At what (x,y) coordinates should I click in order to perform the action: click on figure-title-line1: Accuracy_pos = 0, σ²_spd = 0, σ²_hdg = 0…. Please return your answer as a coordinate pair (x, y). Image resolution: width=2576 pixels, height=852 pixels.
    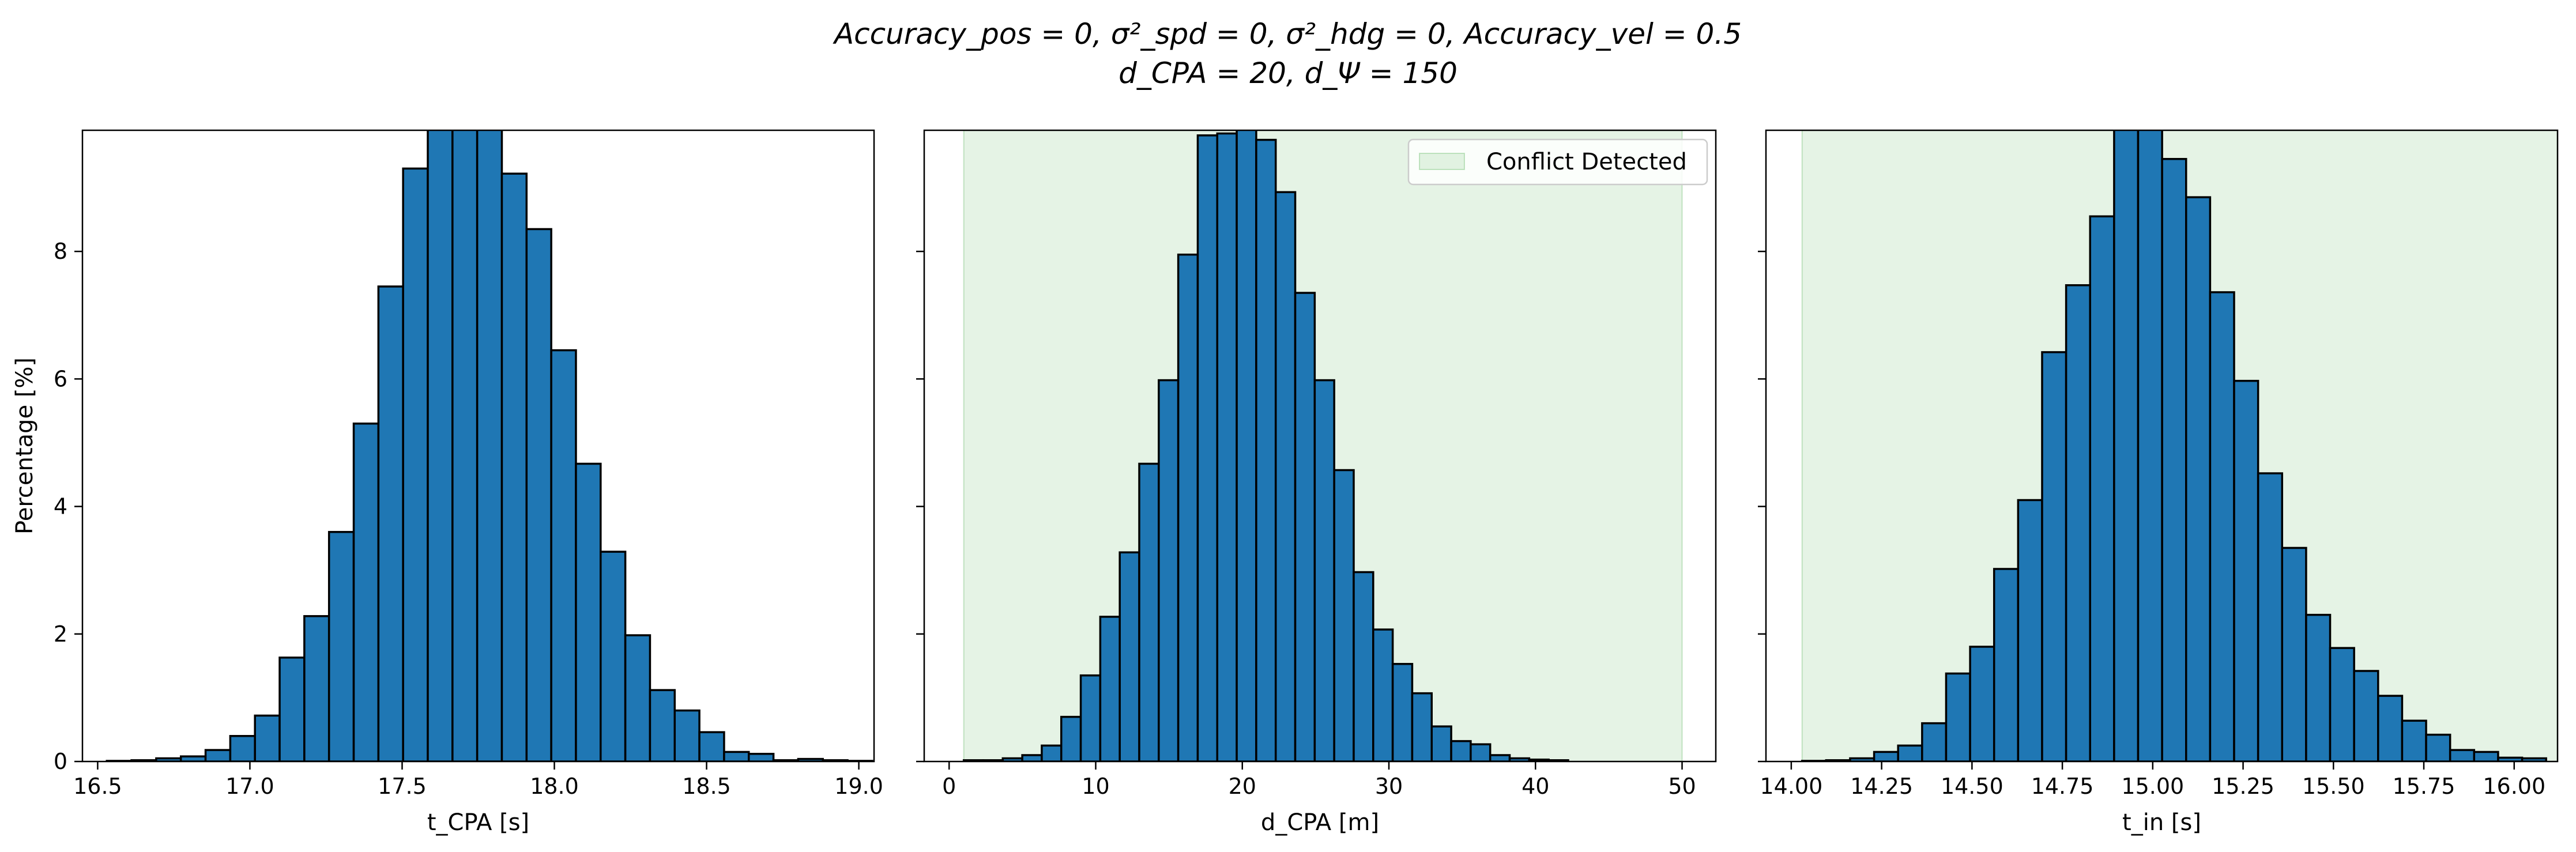
    Looking at the image, I should click on (1287, 34).